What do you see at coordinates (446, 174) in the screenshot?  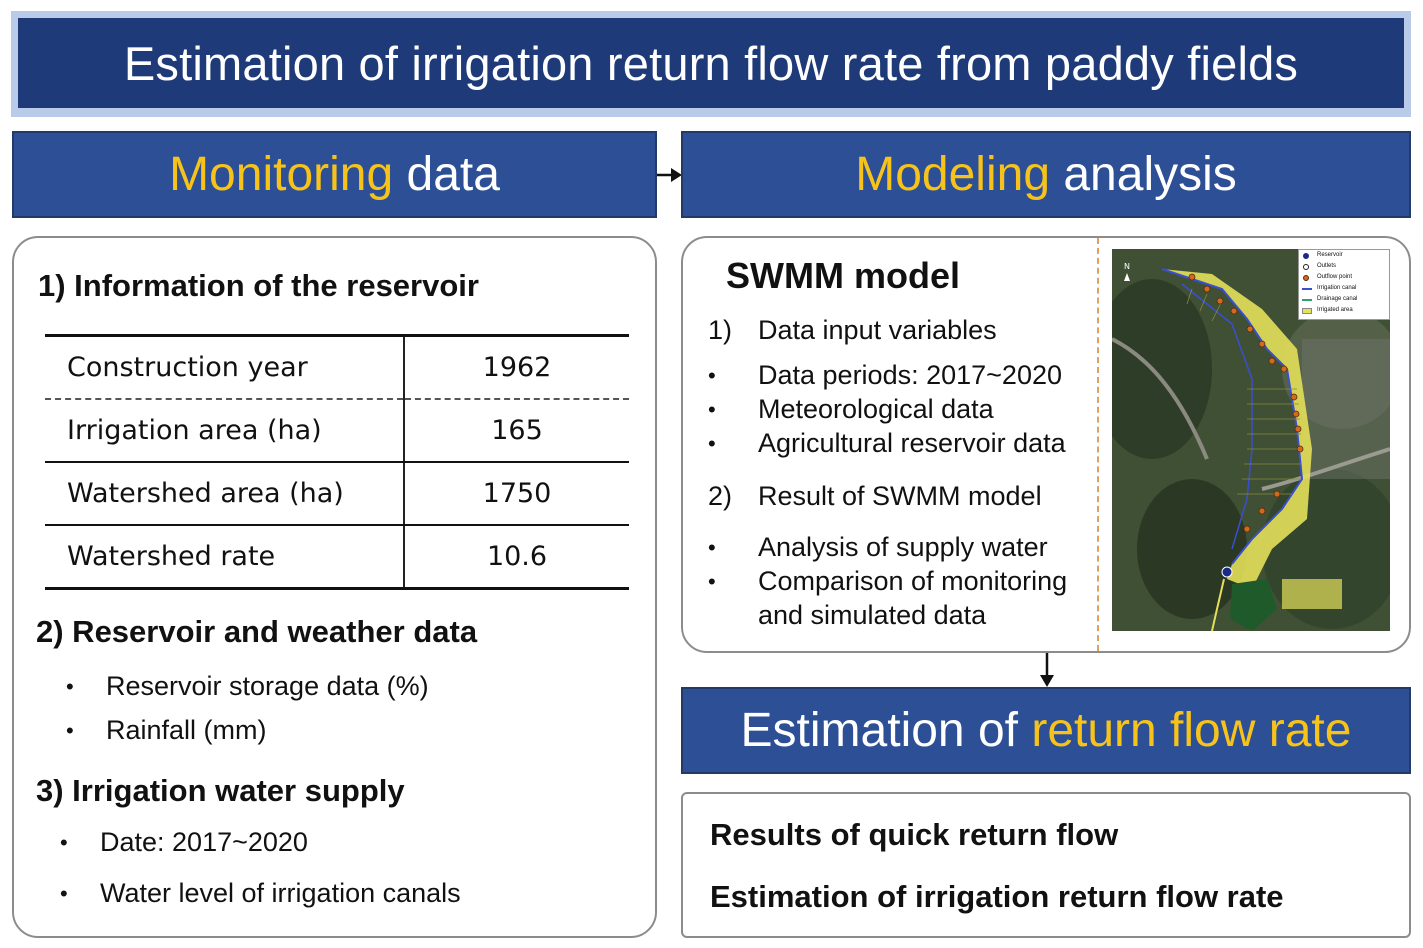 I see `monitoring-header-rest: data` at bounding box center [446, 174].